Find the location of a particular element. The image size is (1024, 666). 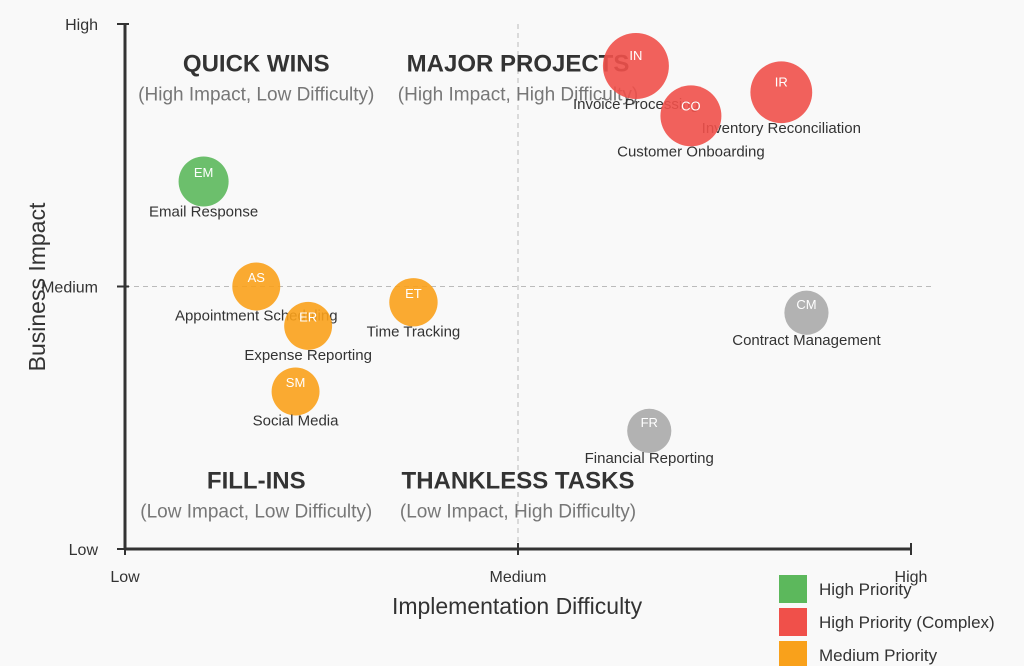

point-sm-bubble is located at coordinates (295, 391).